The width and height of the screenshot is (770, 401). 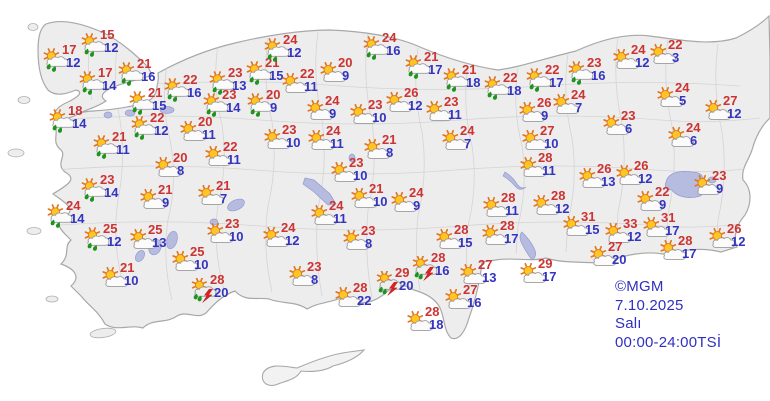 What do you see at coordinates (167, 110) in the screenshot?
I see `lake-iznik` at bounding box center [167, 110].